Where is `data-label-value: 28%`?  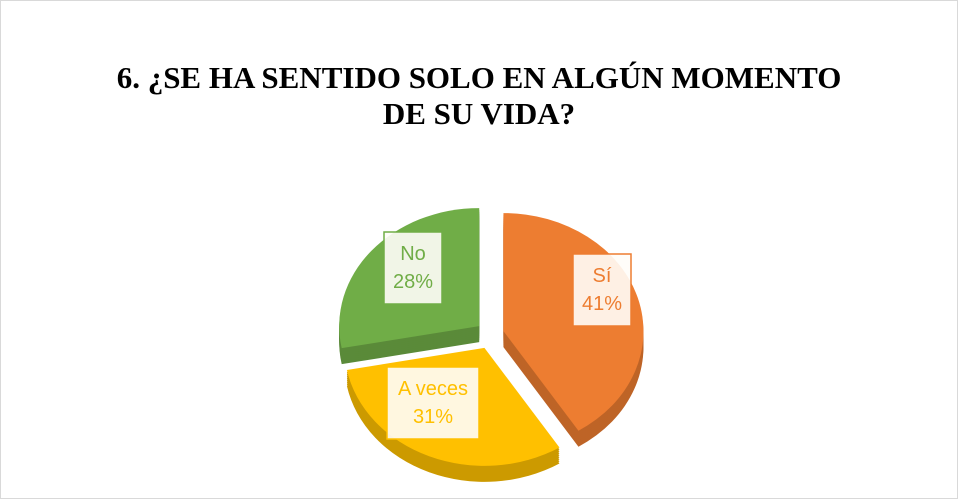 data-label-value: 28% is located at coordinates (413, 282).